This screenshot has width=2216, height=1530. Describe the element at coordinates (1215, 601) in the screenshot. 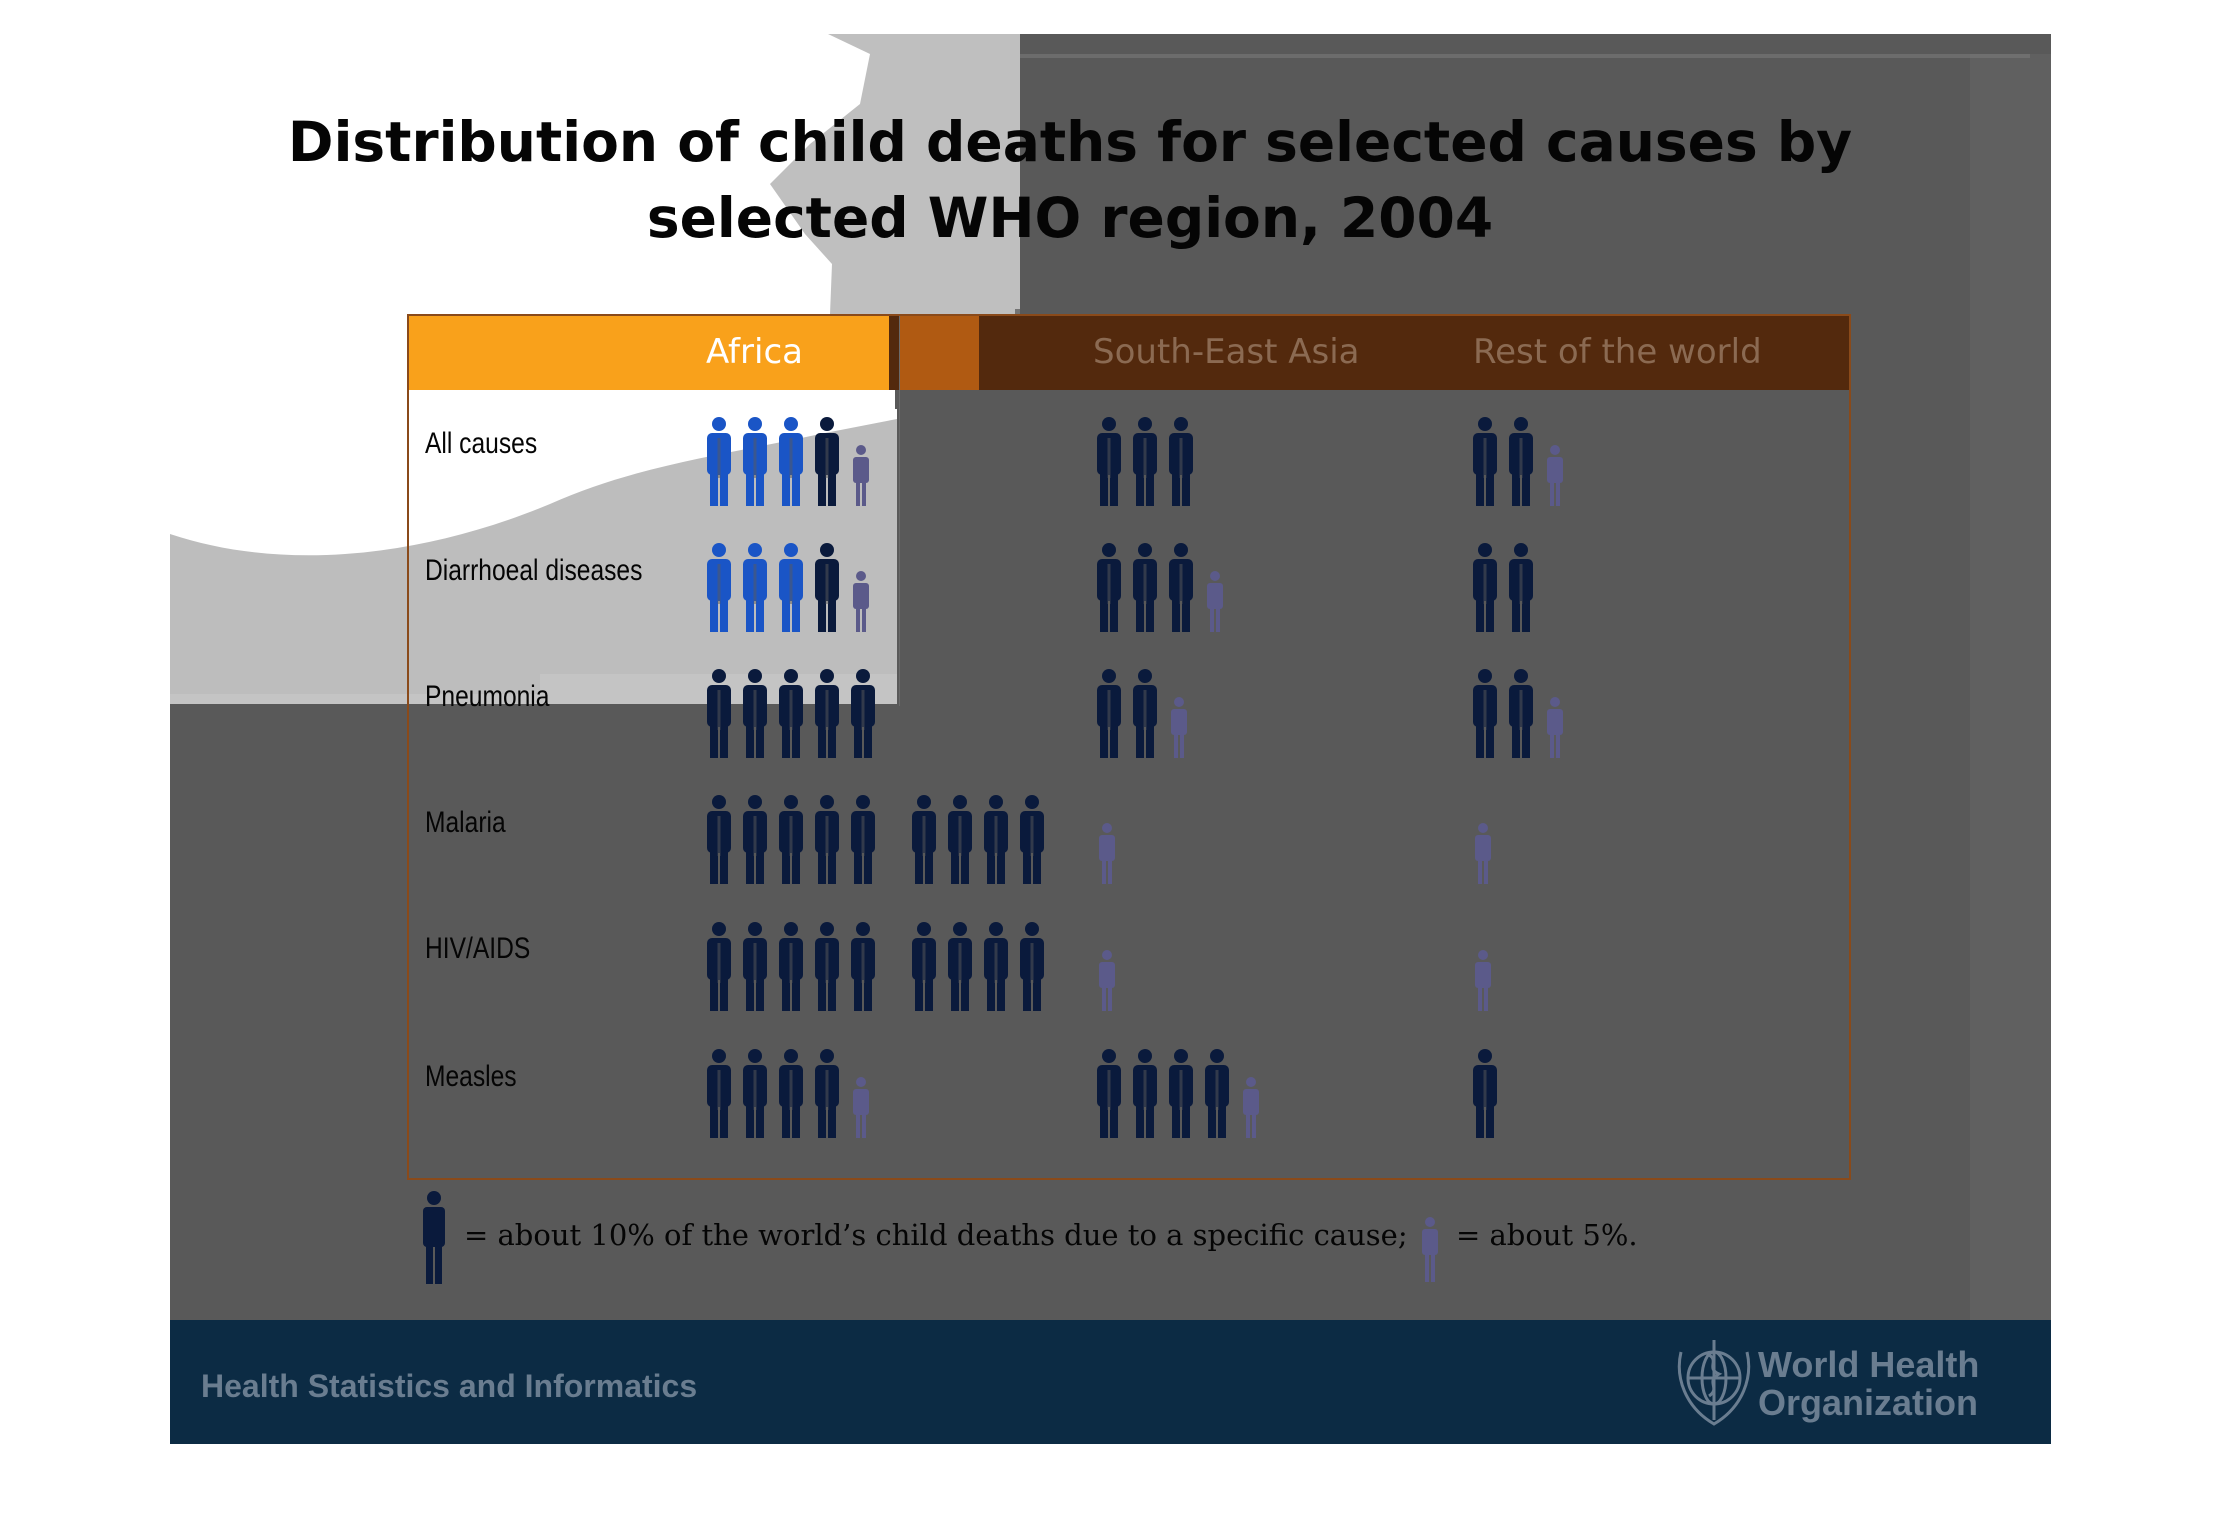

I see `half-figure-icon-r1-c1` at that location.